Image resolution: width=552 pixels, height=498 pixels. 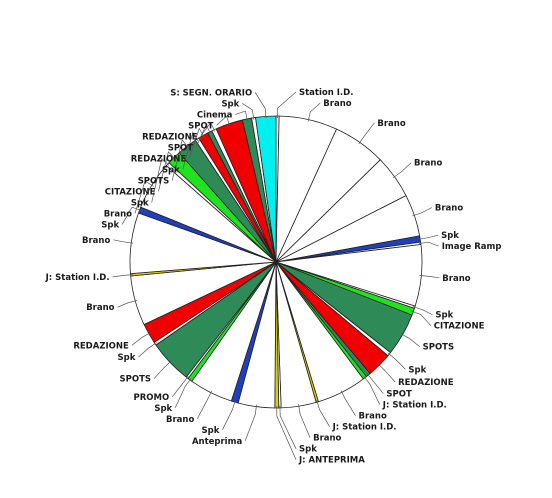 I want to click on slice-label-s-segn-orario: S: SEGN. ORARIO, so click(x=211, y=93).